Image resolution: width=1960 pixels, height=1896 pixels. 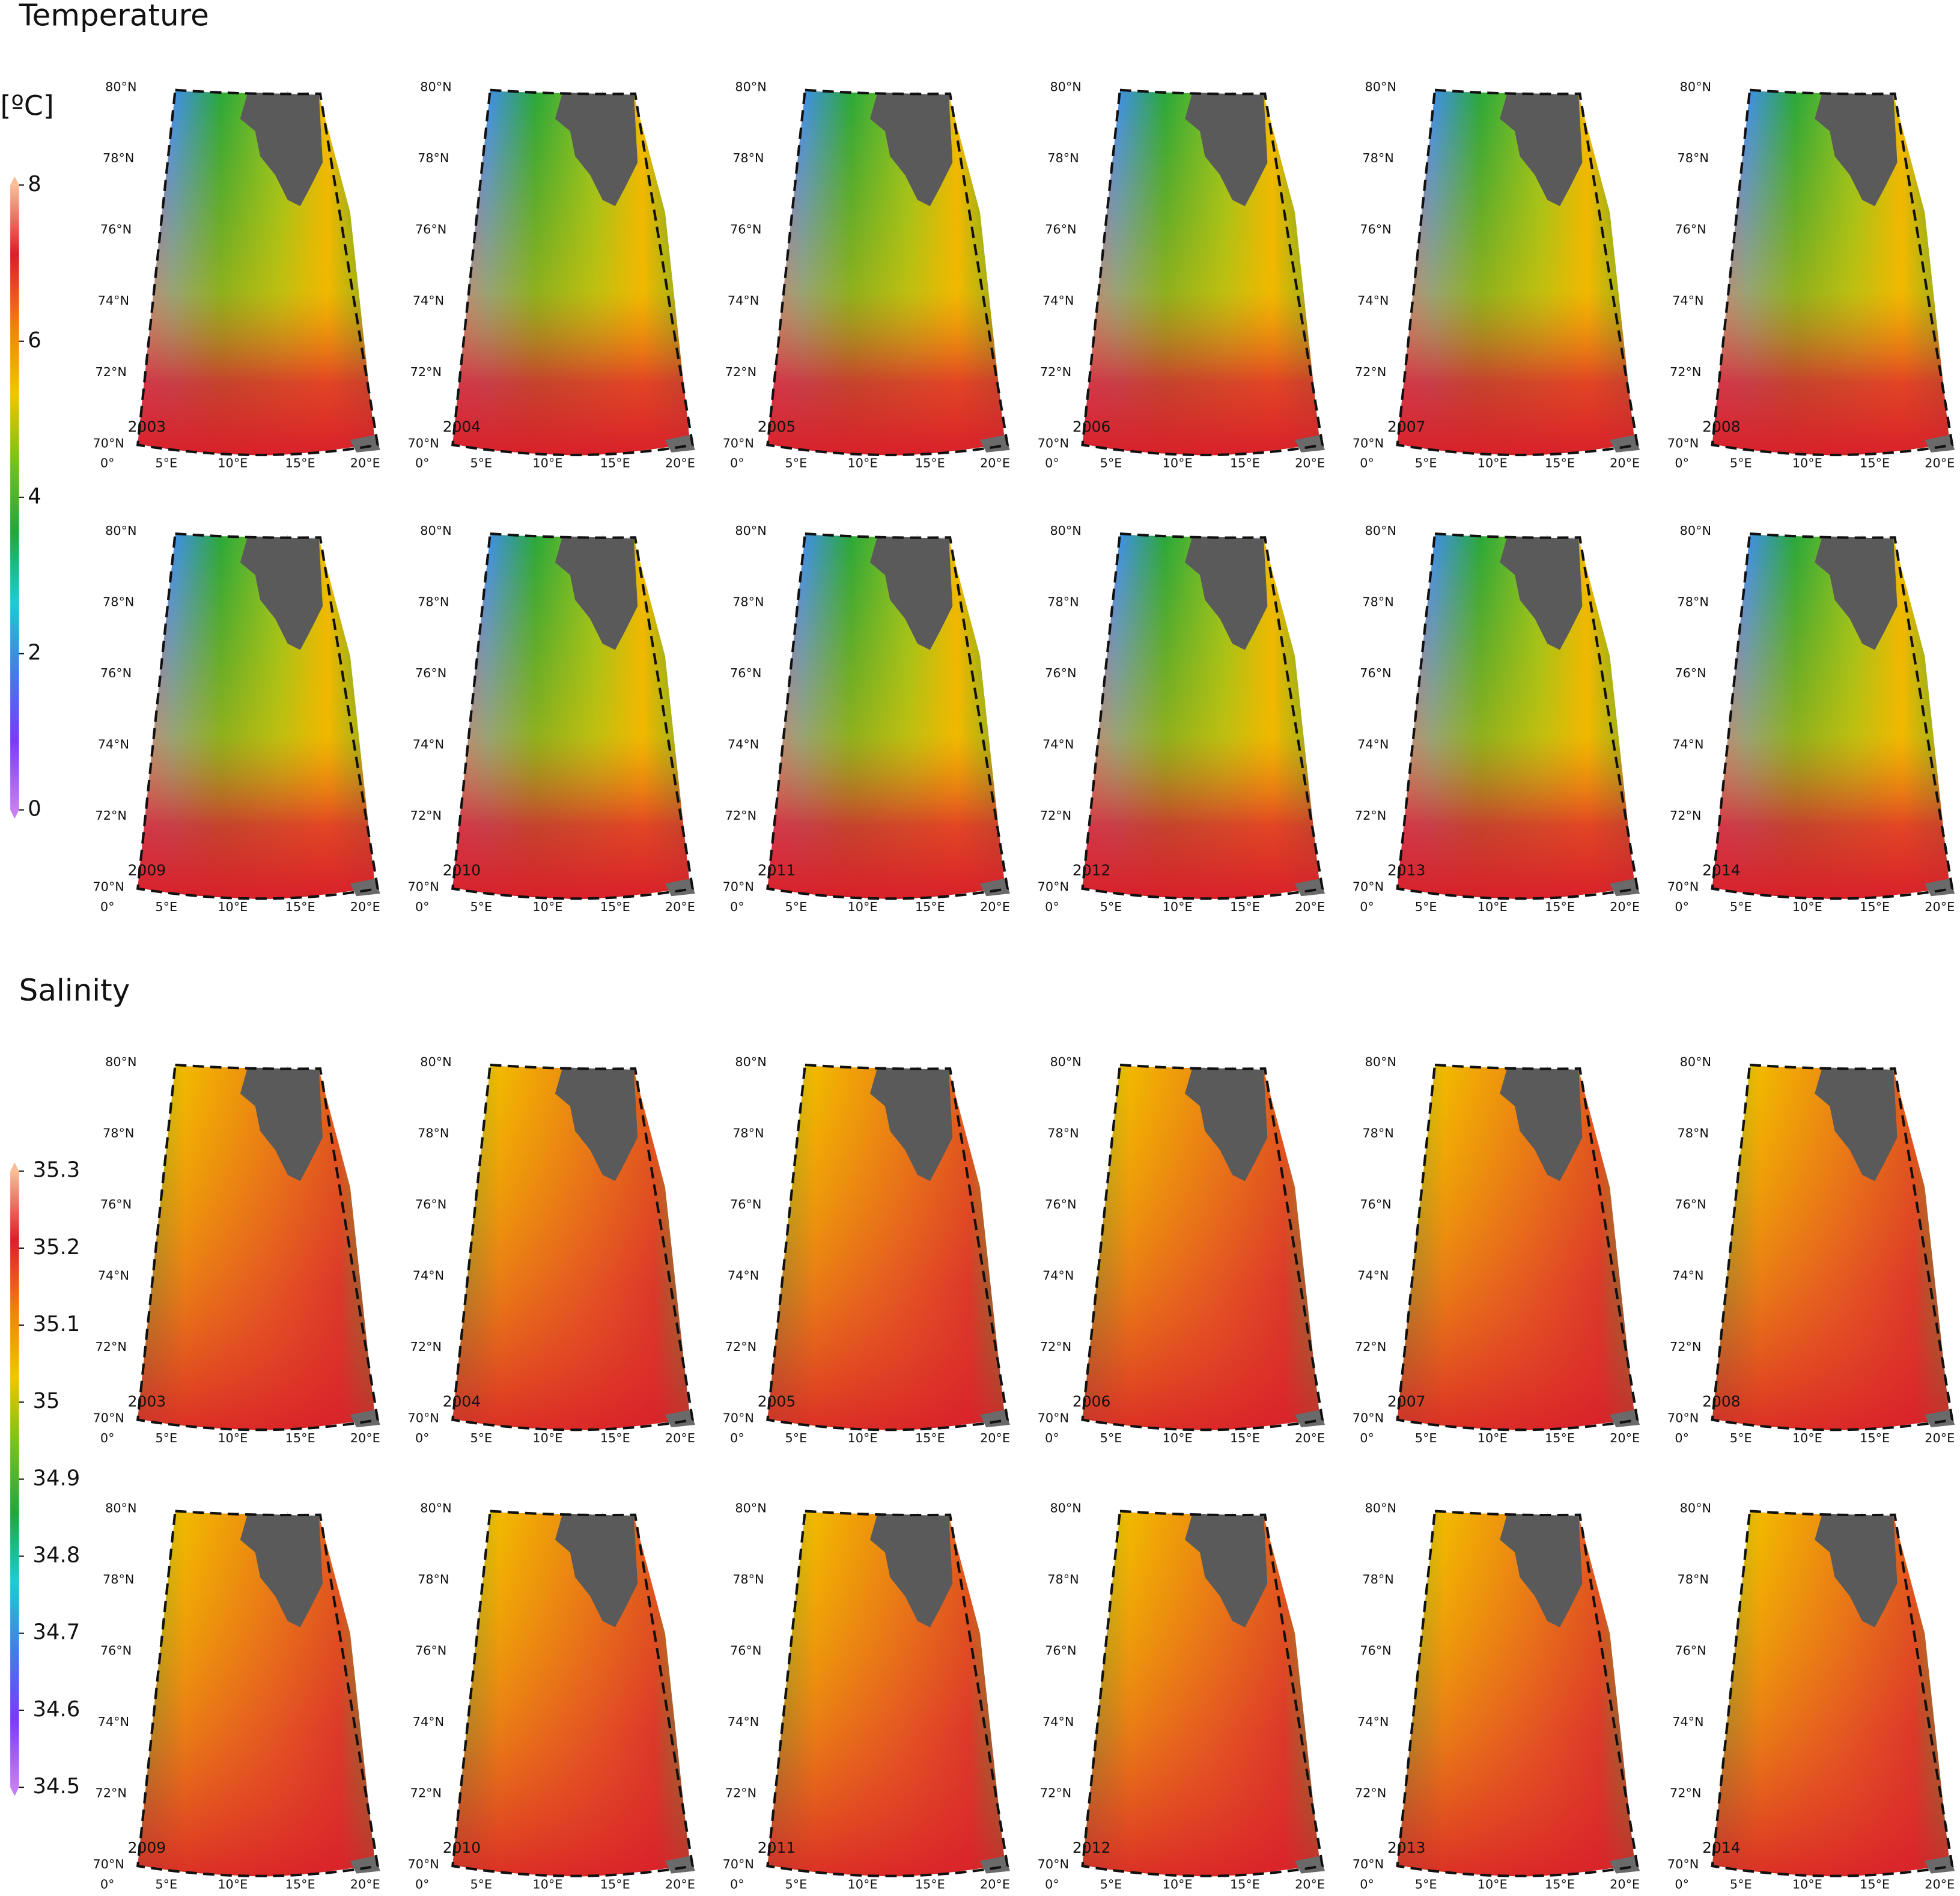 What do you see at coordinates (1092, 426) in the screenshot?
I see `year-label: 2006` at bounding box center [1092, 426].